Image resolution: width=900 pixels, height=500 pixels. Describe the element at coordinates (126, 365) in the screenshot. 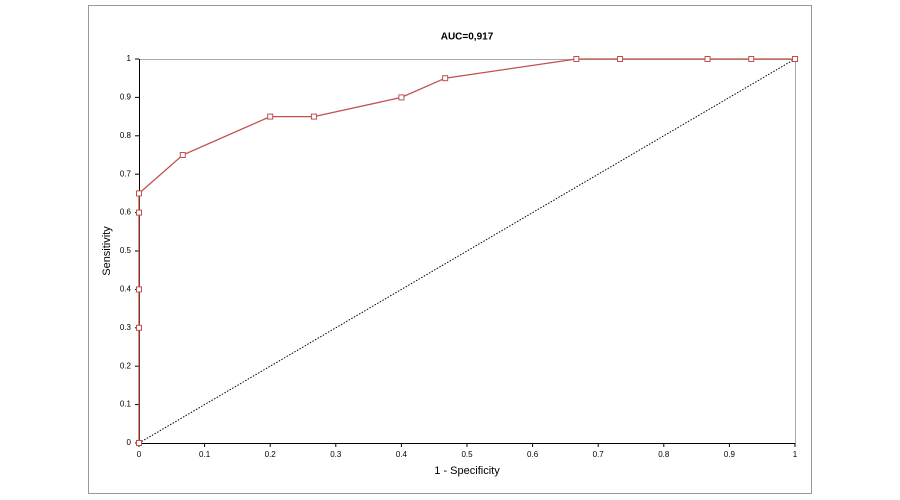

I see `y-tick-label: 0.2` at that location.